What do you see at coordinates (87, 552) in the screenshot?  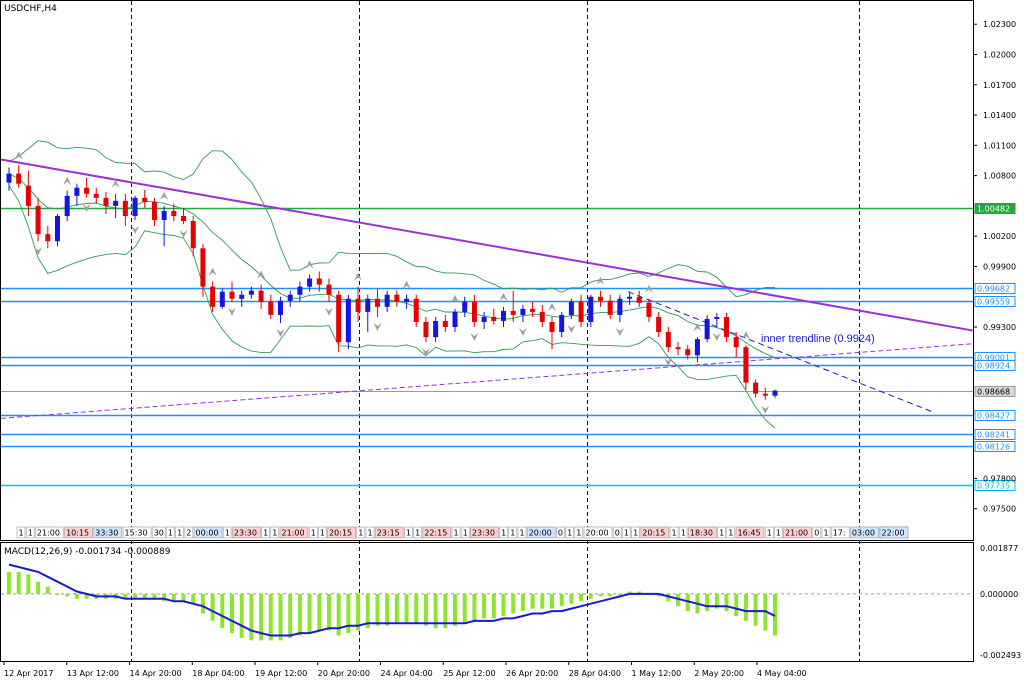 I see `macd-title: MACD(12,26,9) -0.001734 -0.000889` at bounding box center [87, 552].